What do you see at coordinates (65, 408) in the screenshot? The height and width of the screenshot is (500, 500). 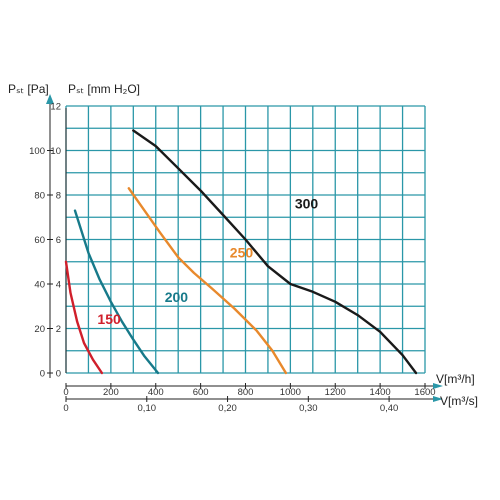 I see `x-axis-flow-second-tick-label: 0` at bounding box center [65, 408].